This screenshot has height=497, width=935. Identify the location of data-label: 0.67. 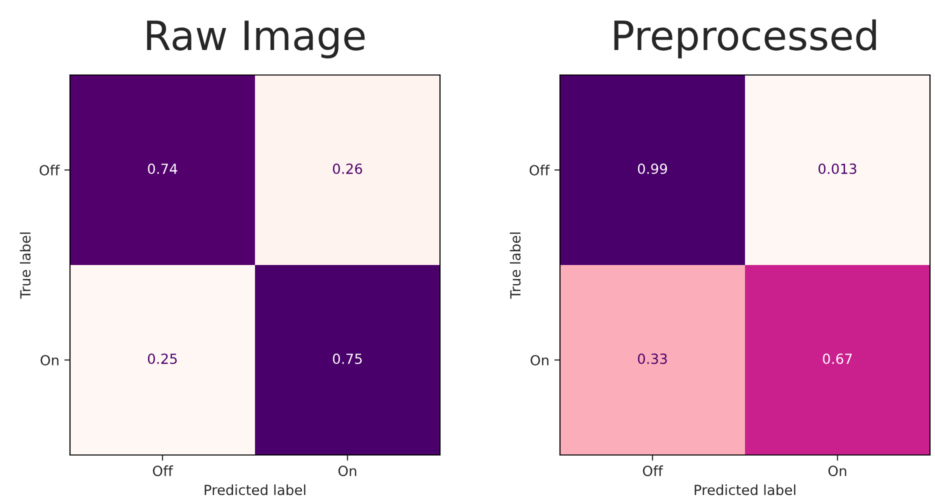
(837, 359).